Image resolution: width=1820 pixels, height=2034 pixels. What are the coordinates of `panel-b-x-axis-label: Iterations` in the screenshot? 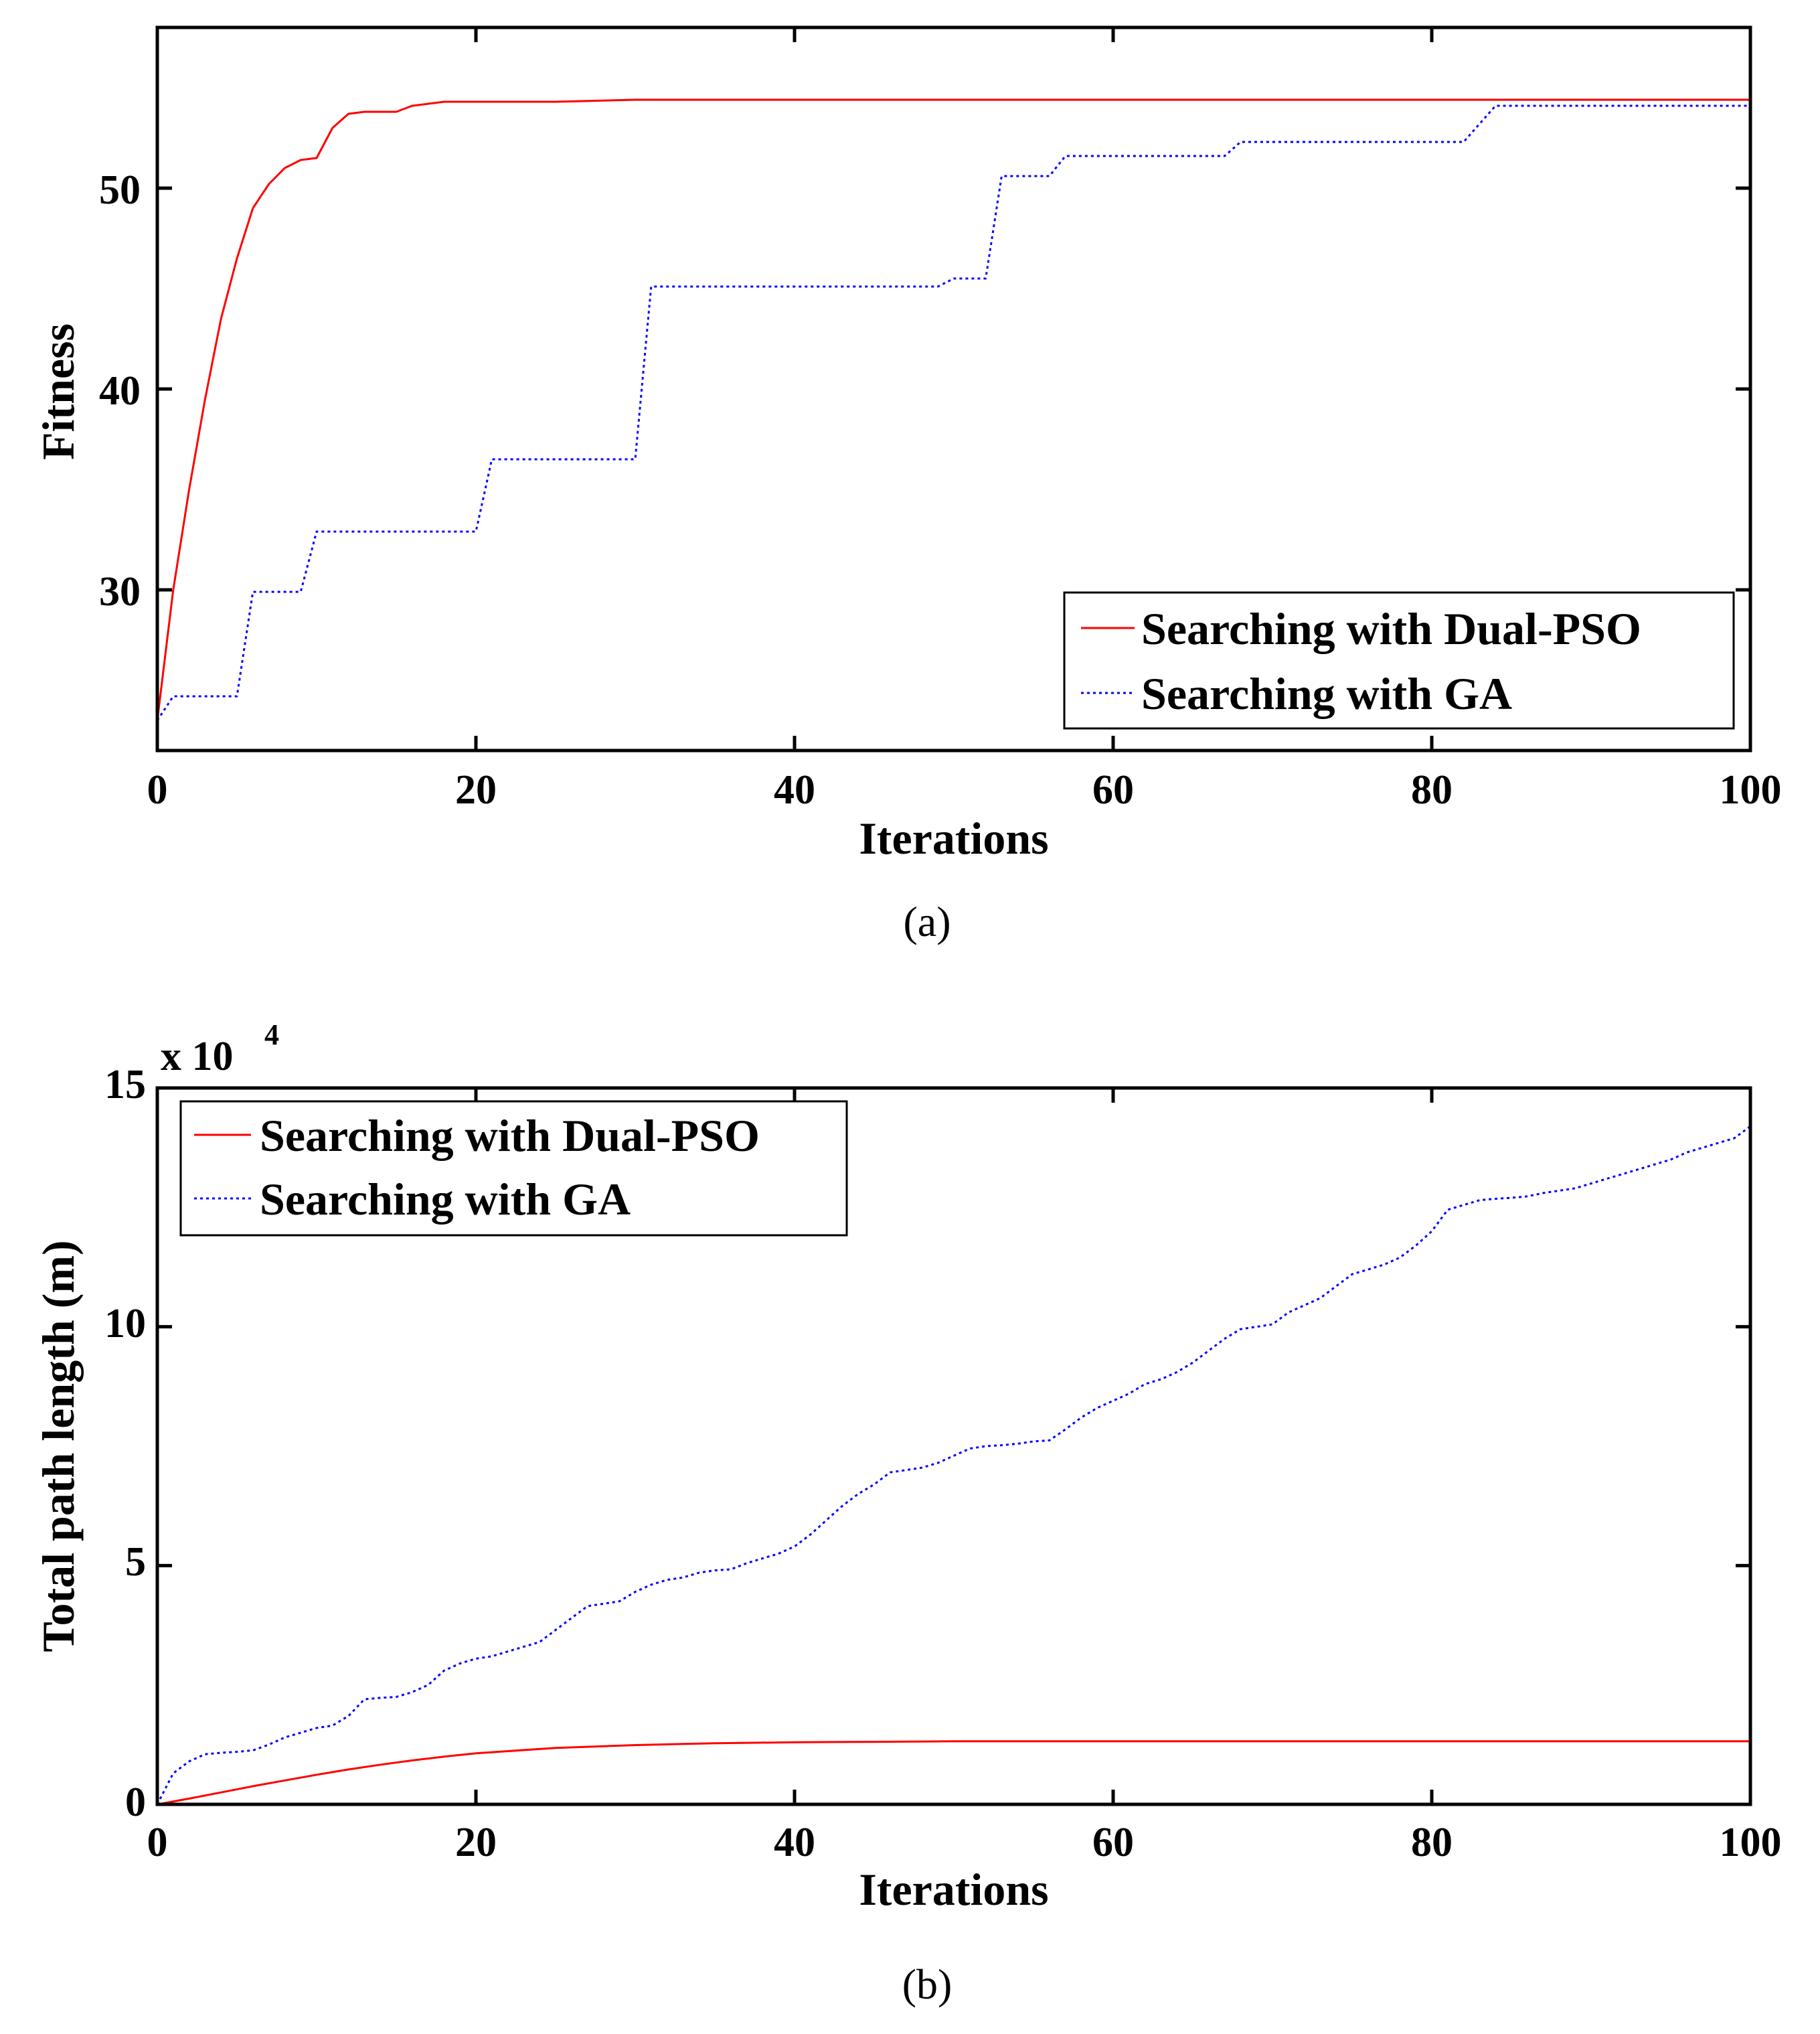 It's located at (953, 1889).